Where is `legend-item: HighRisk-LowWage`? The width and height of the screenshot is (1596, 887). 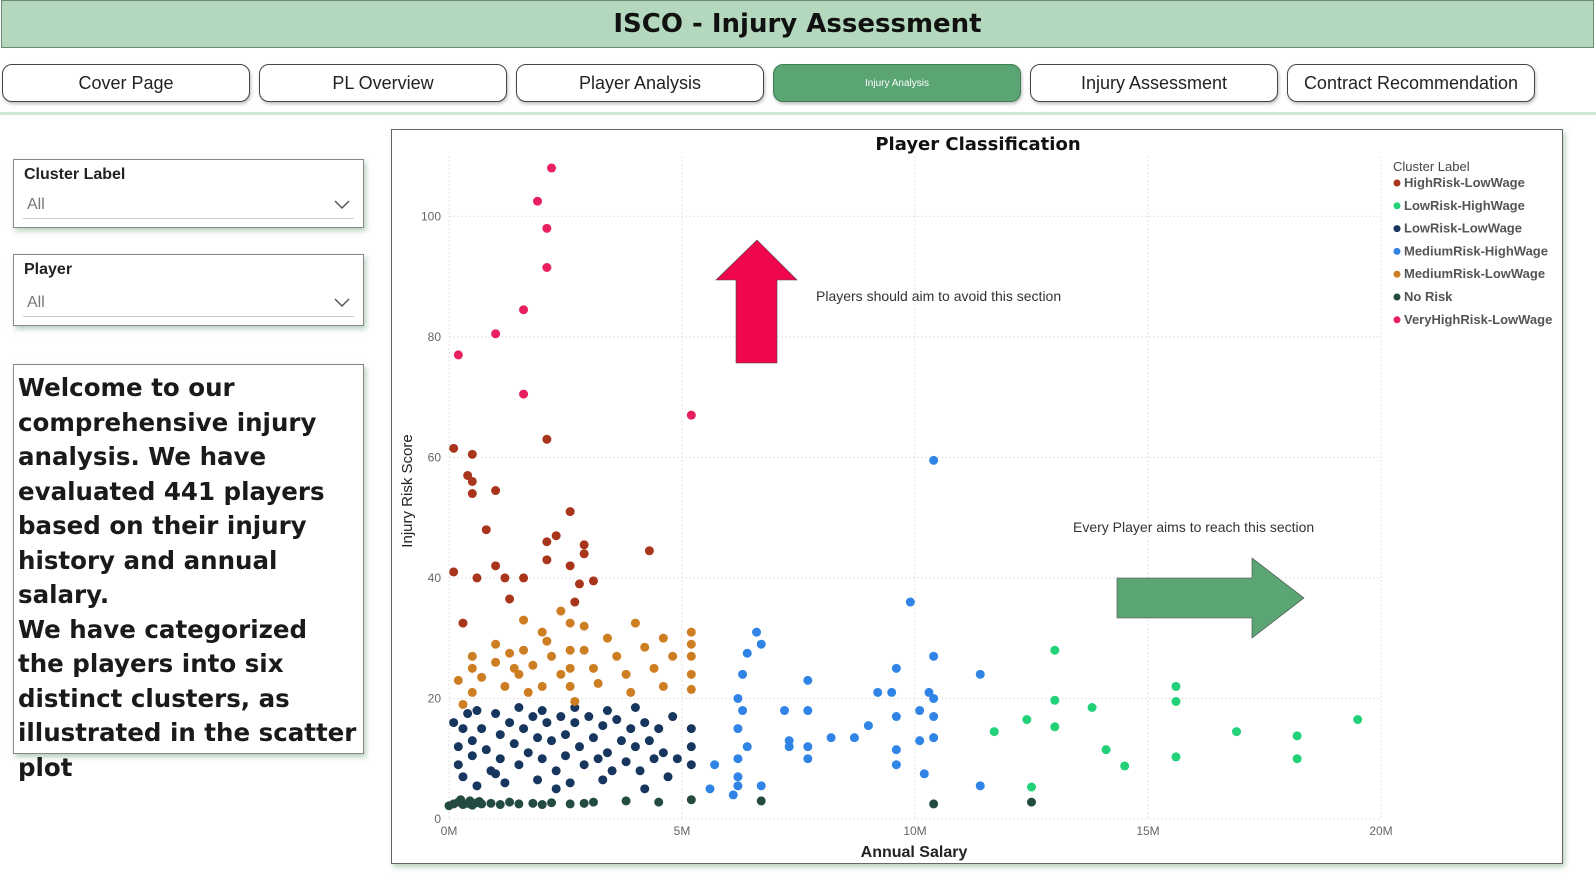
legend-item: HighRisk-LowWage is located at coordinates (1464, 182).